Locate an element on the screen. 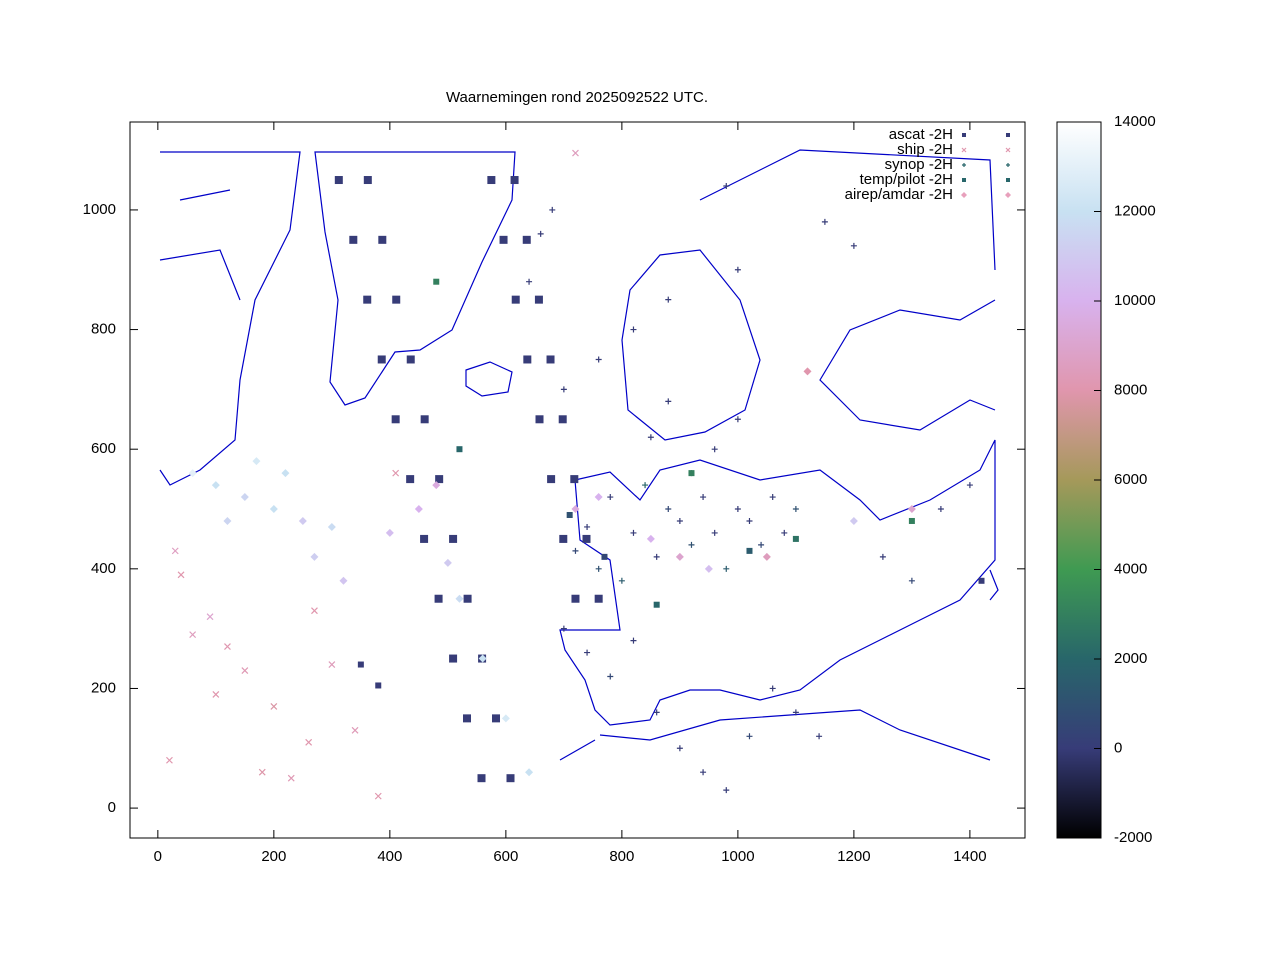 Image resolution: width=1280 pixels, height=965 pixels. legend-label: temp/pilot -2H is located at coordinates (906, 179).